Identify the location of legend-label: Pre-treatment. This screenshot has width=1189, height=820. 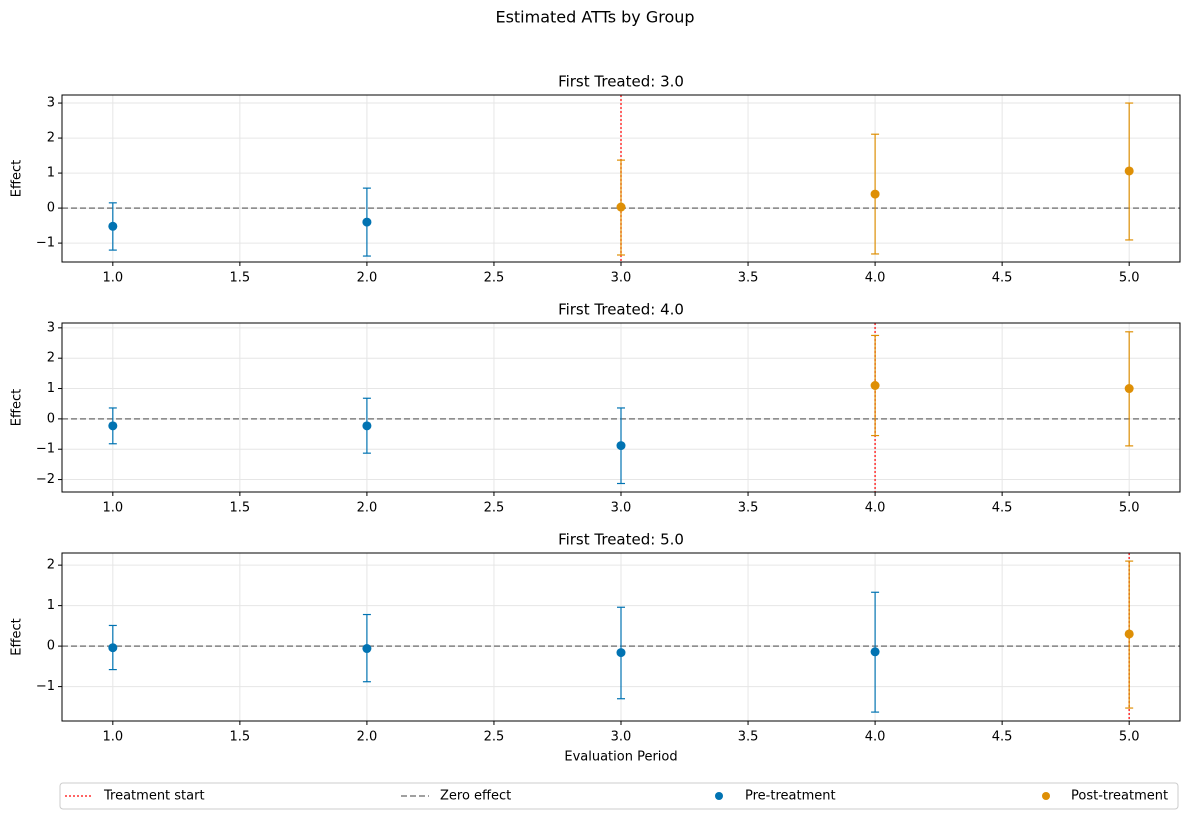
(790, 796).